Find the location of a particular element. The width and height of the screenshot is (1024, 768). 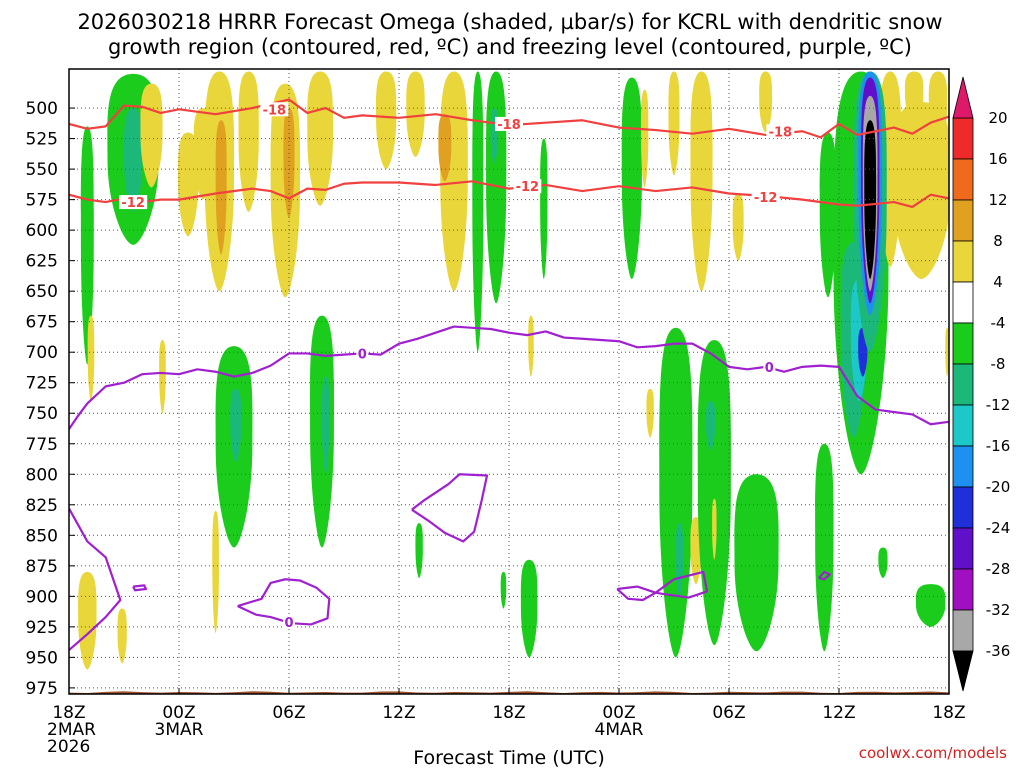

colorbar-tick-label: 8 is located at coordinates (998, 241).